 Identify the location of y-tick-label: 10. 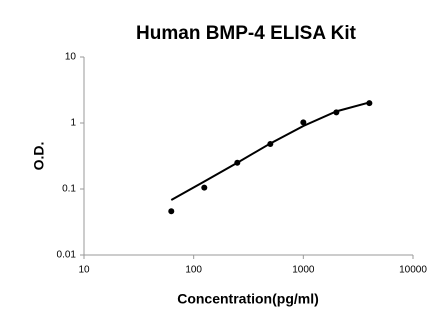
(71, 57).